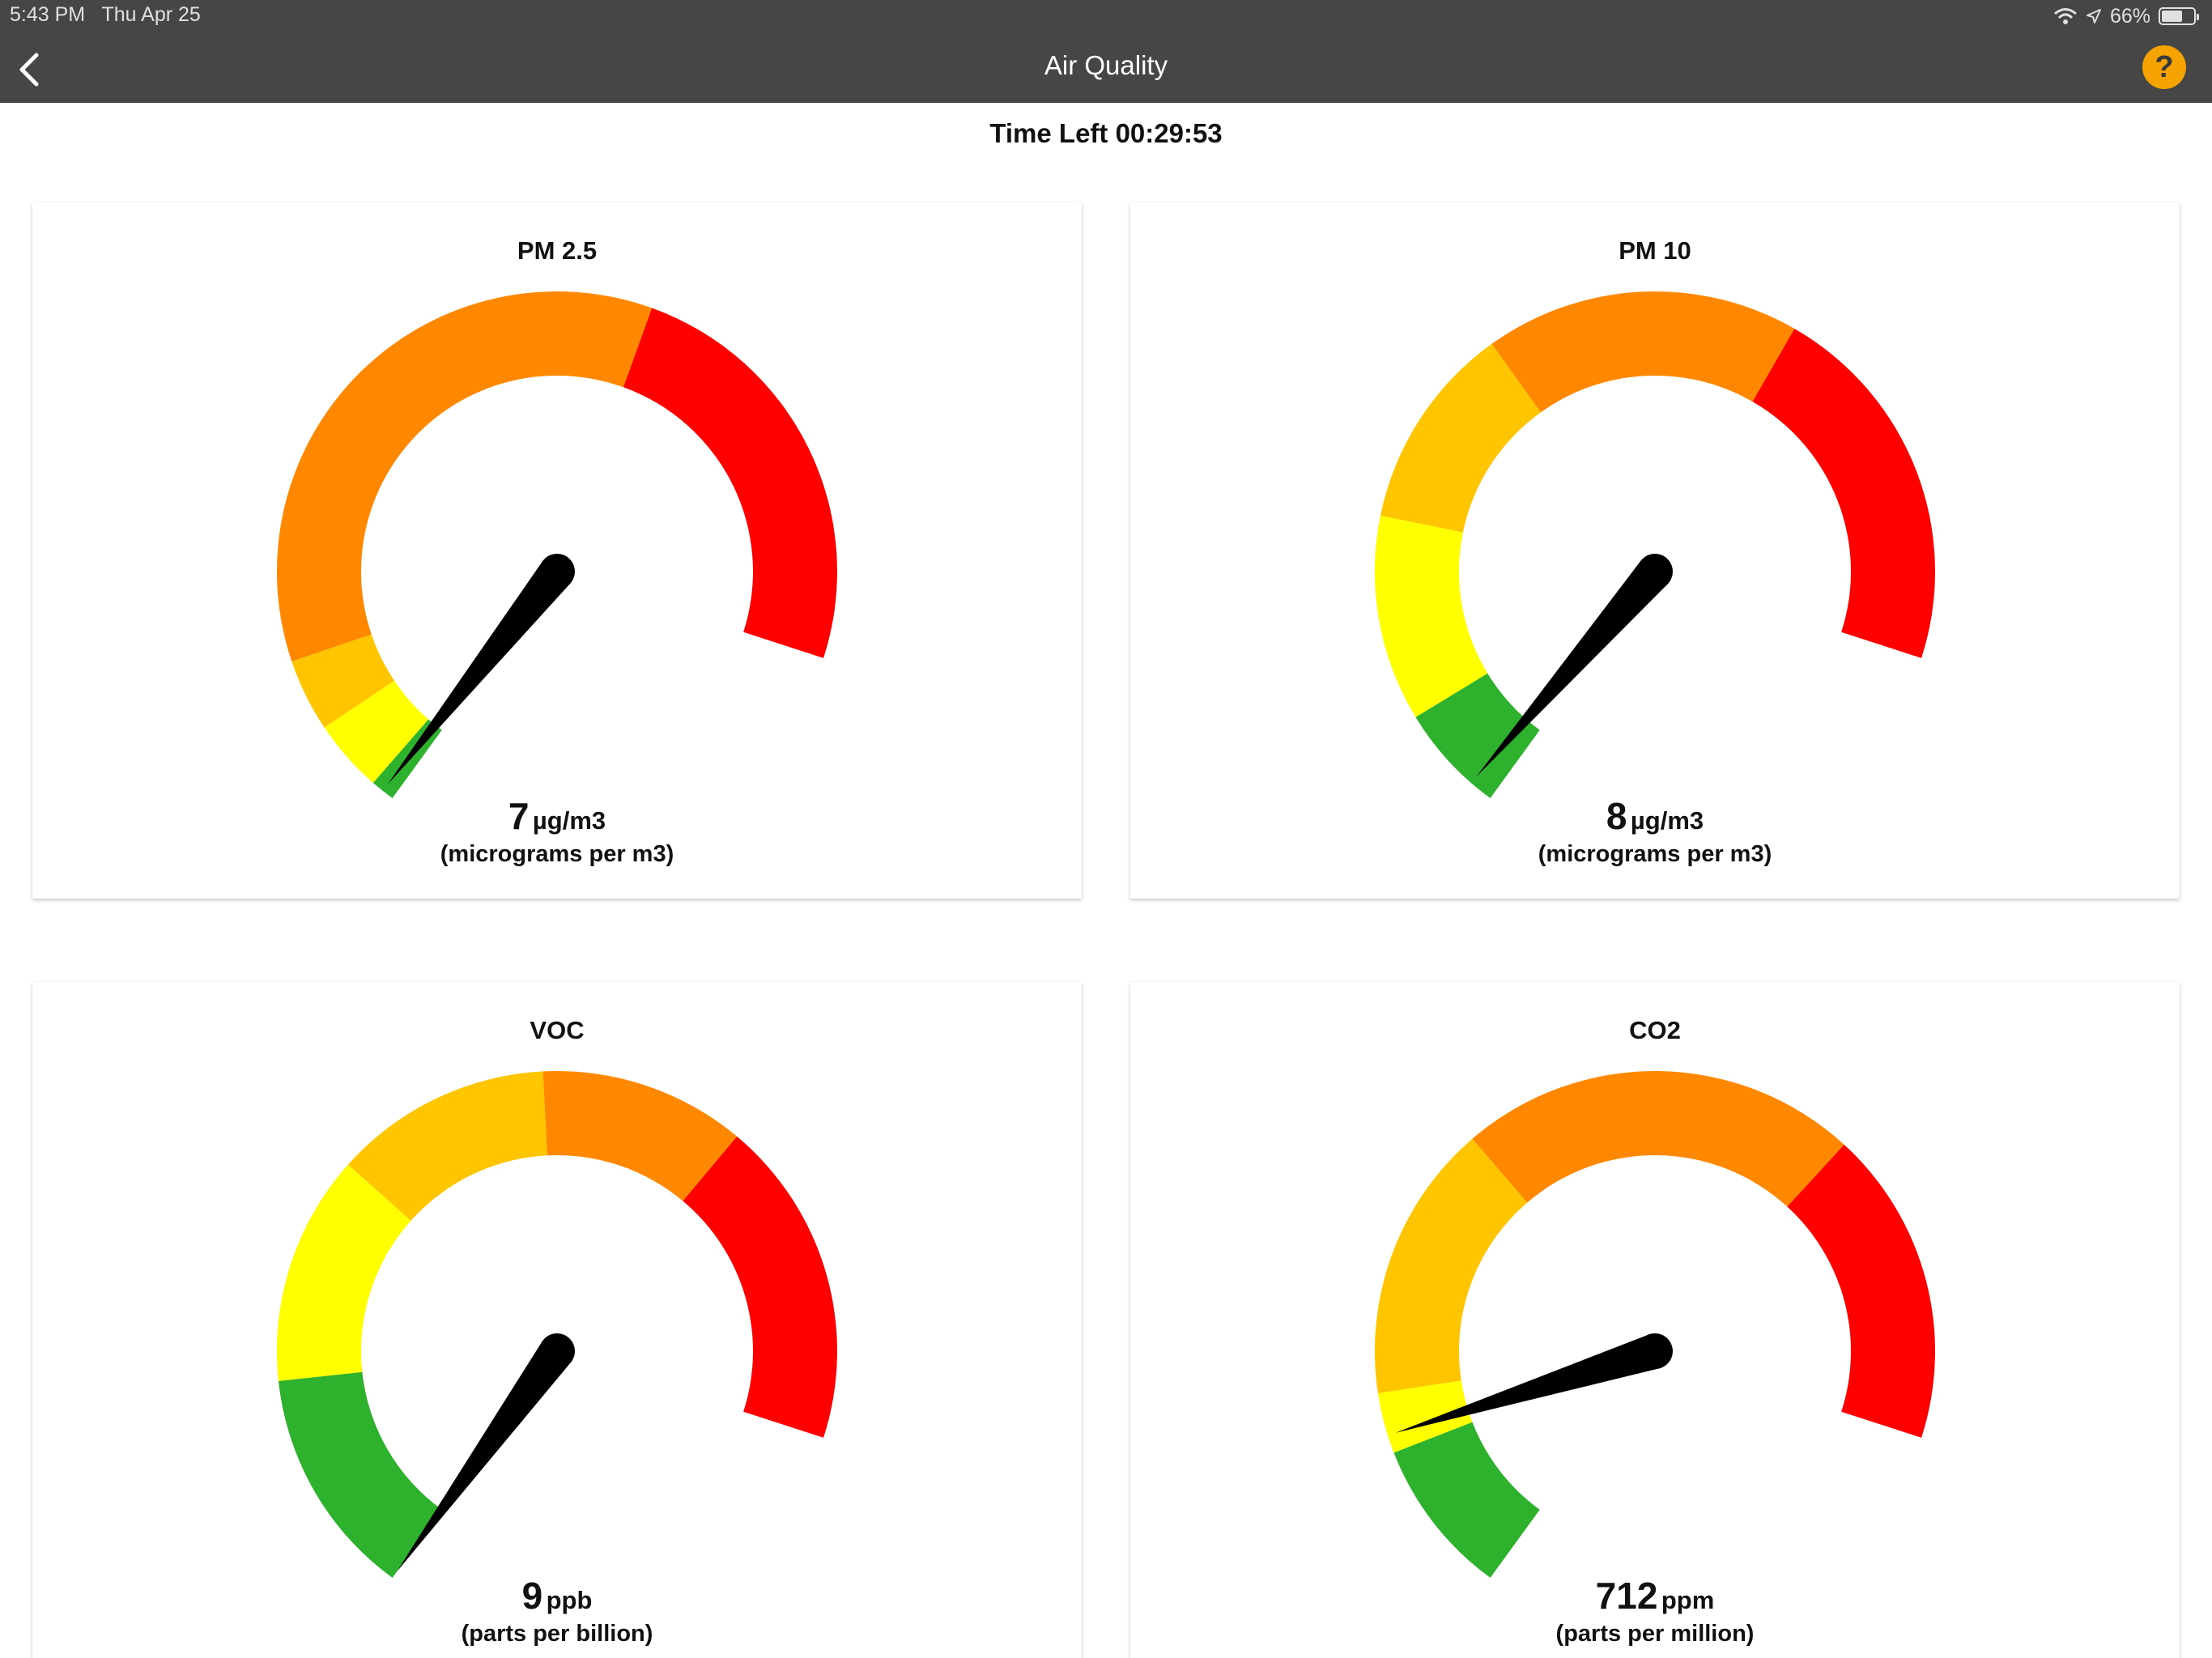 This screenshot has height=1658, width=2212. What do you see at coordinates (557, 1030) in the screenshot?
I see `gauge-title: VOC` at bounding box center [557, 1030].